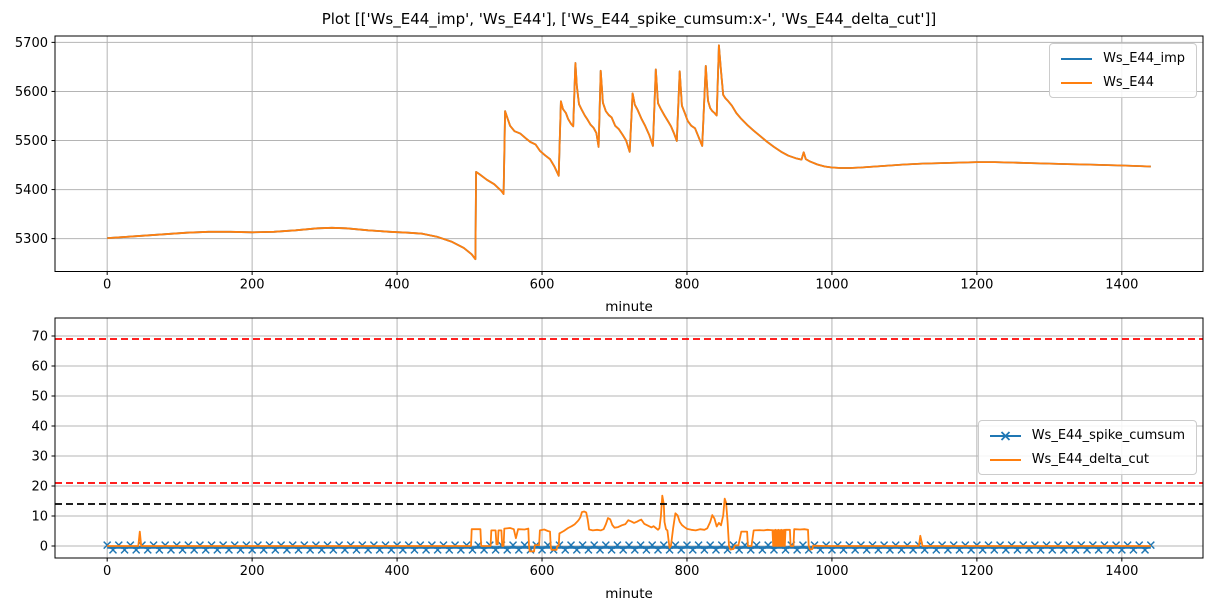 The image size is (1211, 611). What do you see at coordinates (44, 547) in the screenshot?
I see `y-tick-label: 0` at bounding box center [44, 547].